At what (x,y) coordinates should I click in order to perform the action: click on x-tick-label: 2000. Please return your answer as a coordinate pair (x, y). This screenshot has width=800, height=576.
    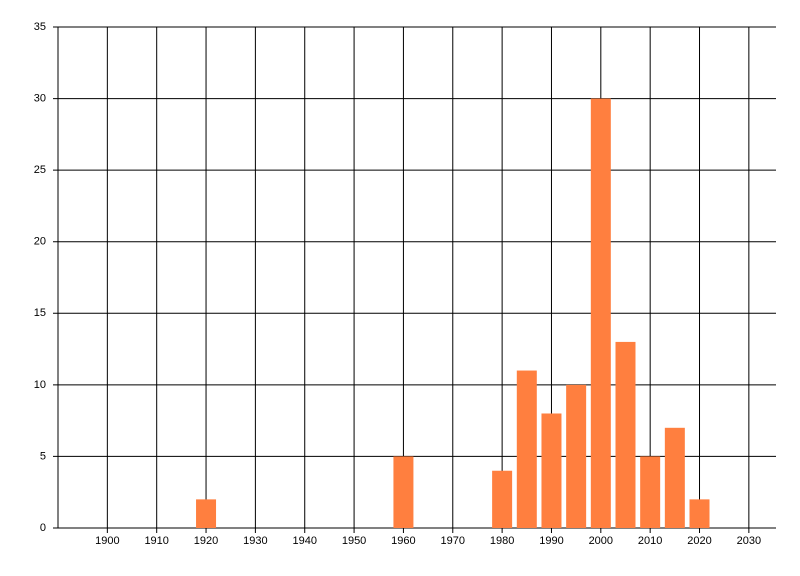
    Looking at the image, I should click on (601, 541).